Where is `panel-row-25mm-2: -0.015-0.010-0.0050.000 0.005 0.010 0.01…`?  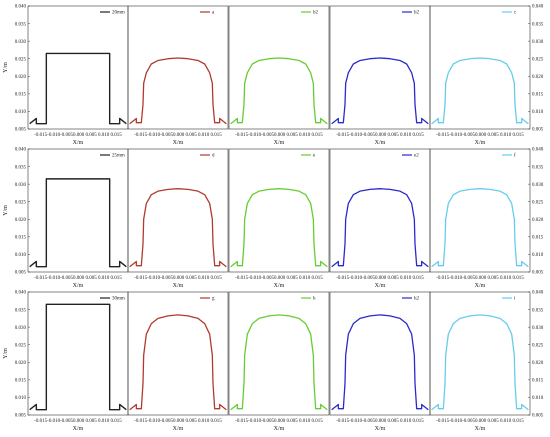 panel-row-25mm-2: -0.015-0.010-0.0050.000 0.005 0.010 0.01… is located at coordinates (279, 218).